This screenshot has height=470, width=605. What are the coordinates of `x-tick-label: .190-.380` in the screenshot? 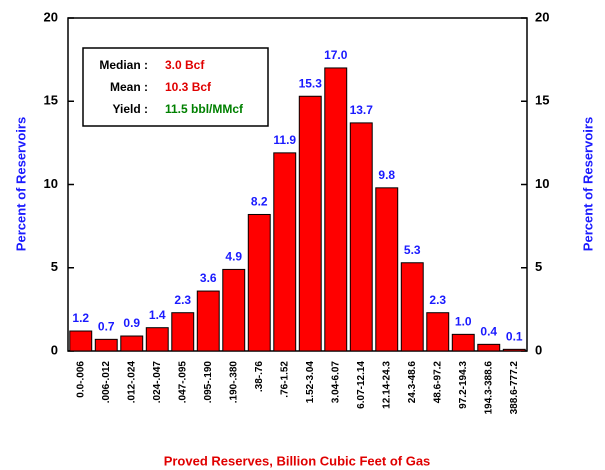 It's located at (233, 382).